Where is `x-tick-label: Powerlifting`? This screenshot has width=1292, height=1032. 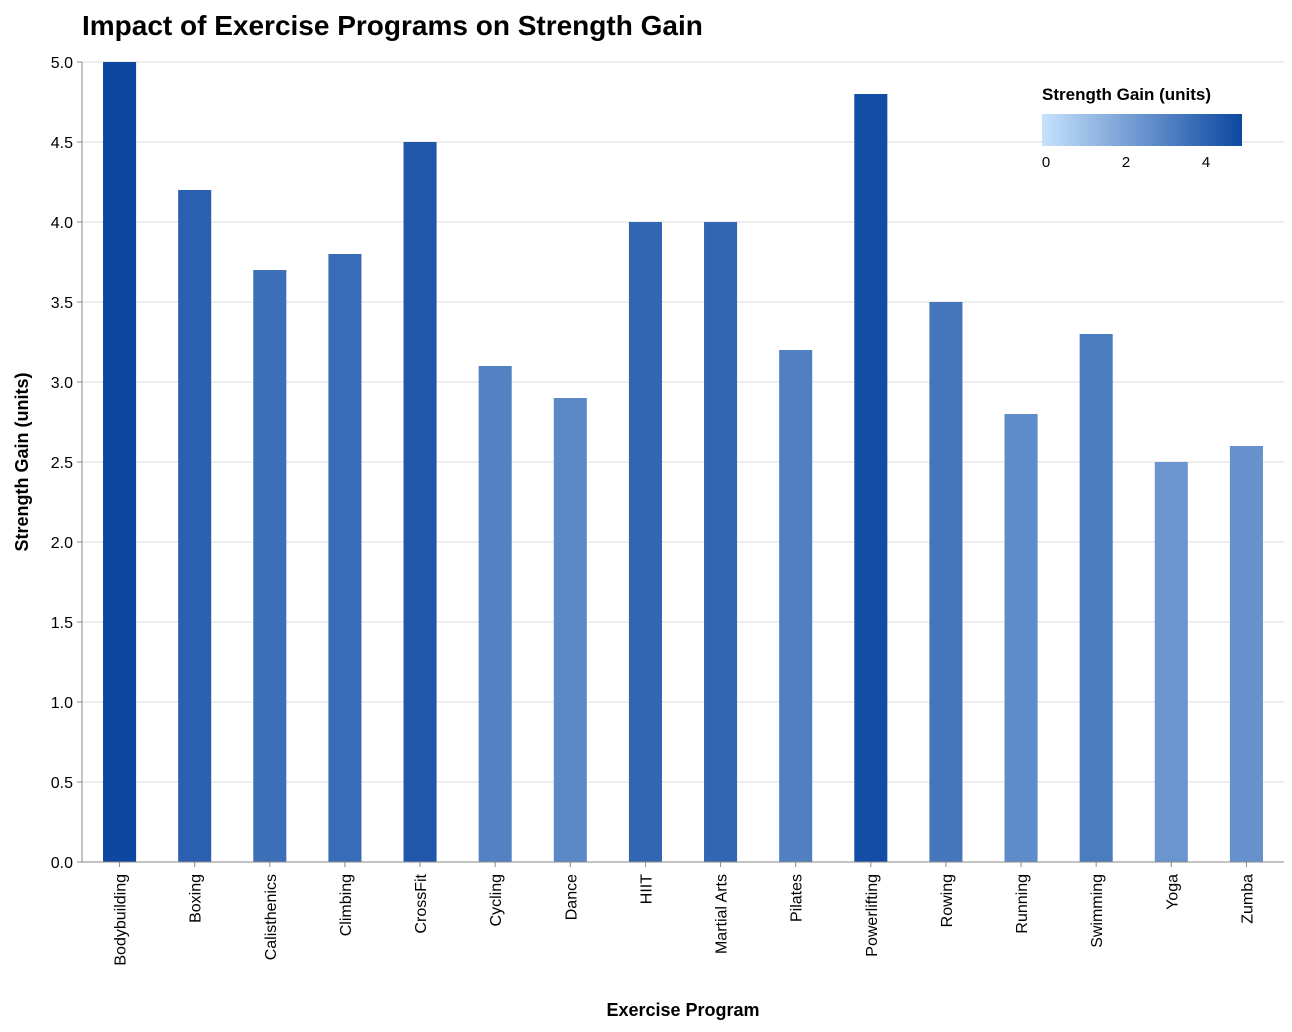 x-tick-label: Powerlifting is located at coordinates (872, 915).